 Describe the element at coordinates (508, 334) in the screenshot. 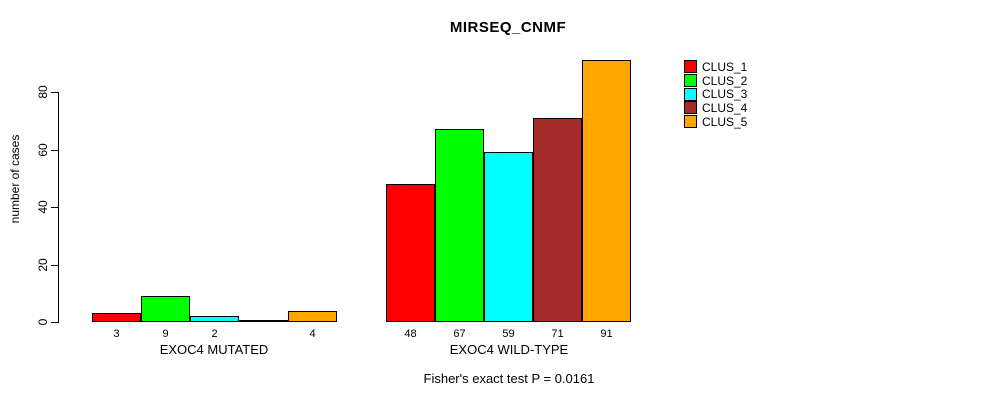

I see `bar-value-label: 59` at that location.